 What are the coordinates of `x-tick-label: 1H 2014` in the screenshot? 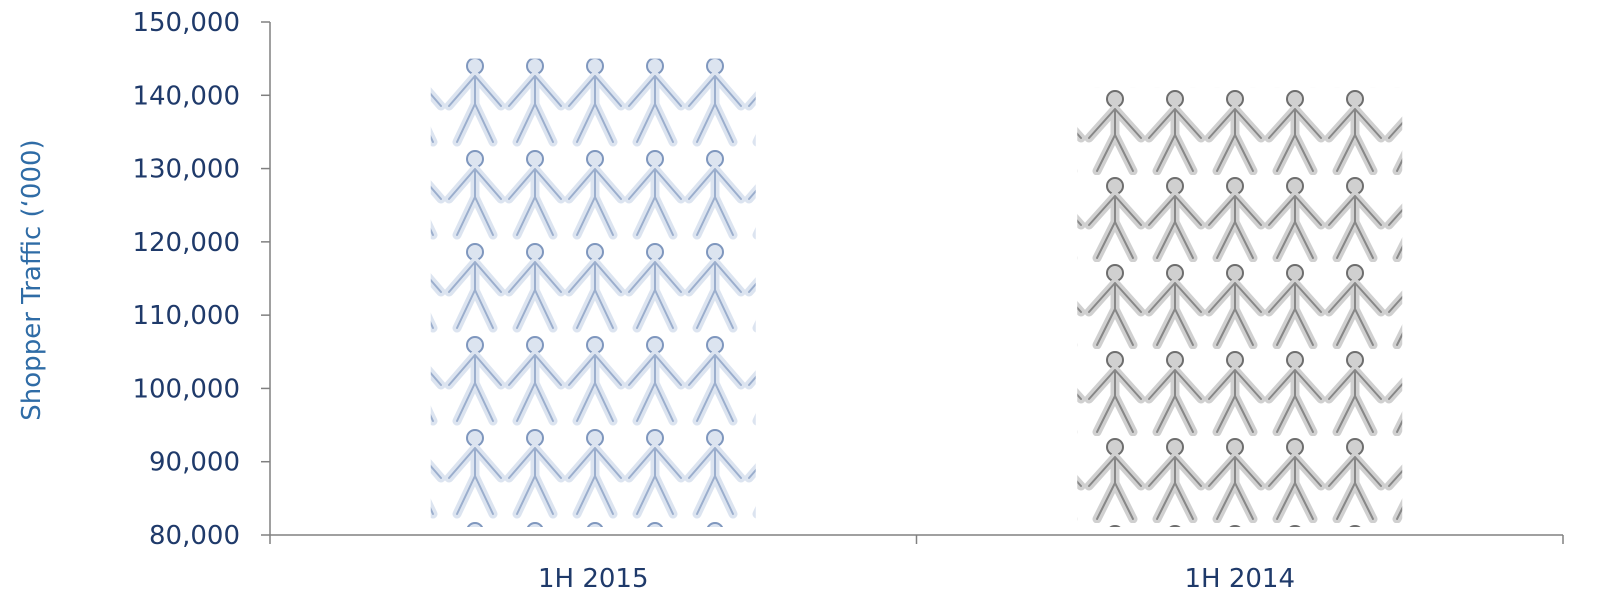 It's located at (1239, 579).